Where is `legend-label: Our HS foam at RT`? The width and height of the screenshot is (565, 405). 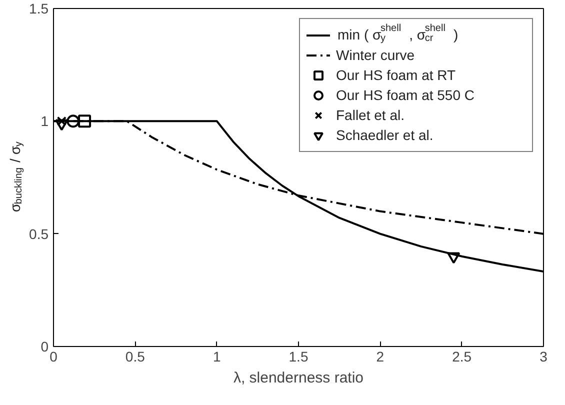 legend-label: Our HS foam at RT is located at coordinates (396, 75).